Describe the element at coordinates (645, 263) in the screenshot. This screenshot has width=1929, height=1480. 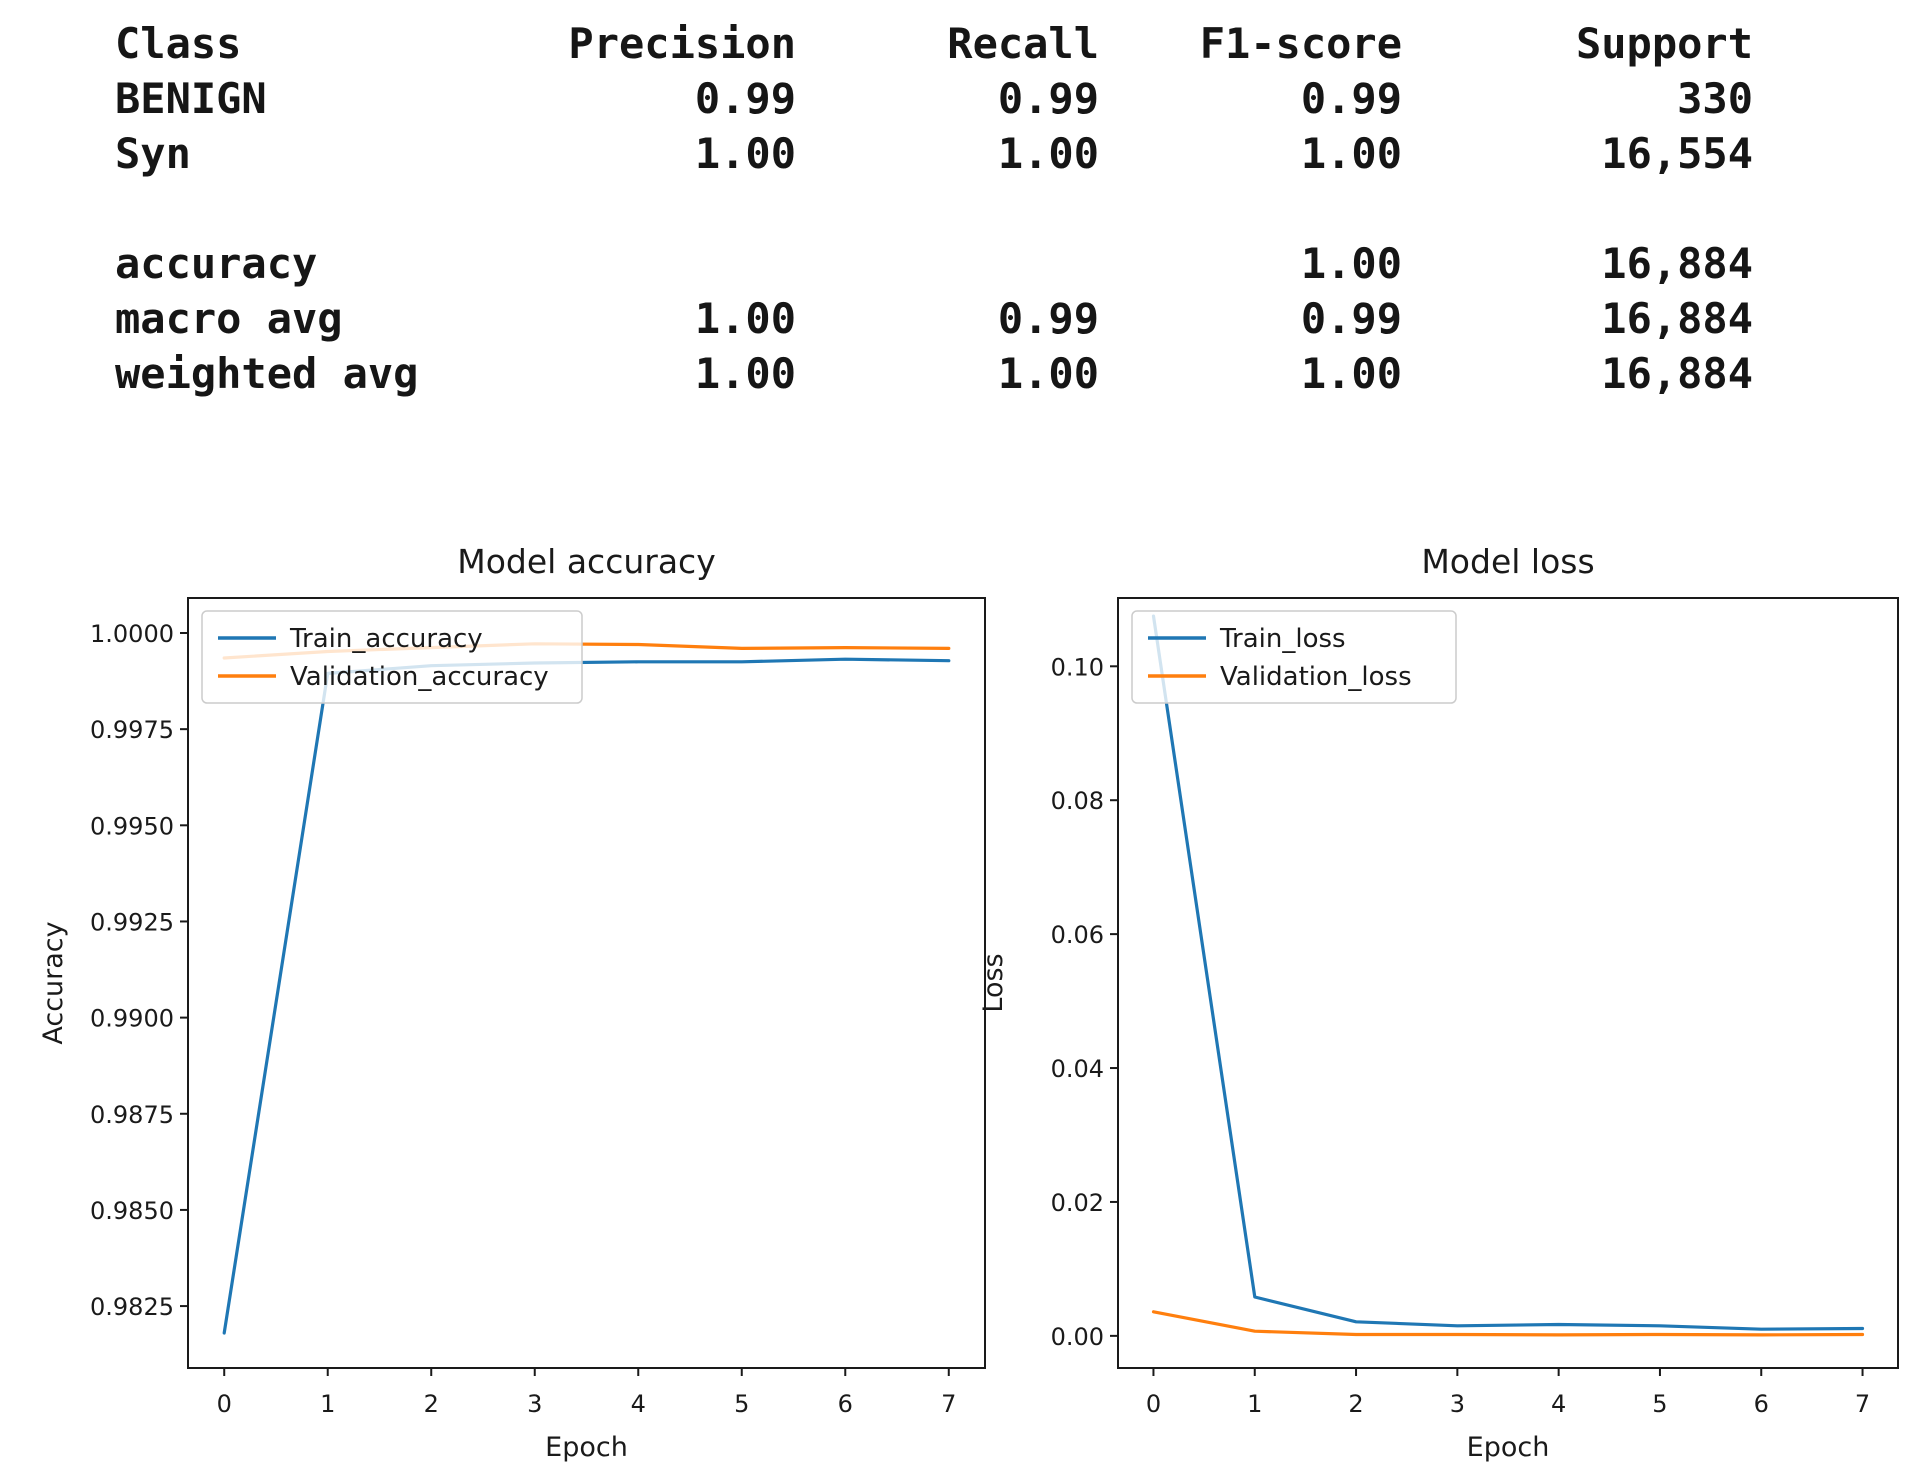
I see `report-cell-precision` at that location.